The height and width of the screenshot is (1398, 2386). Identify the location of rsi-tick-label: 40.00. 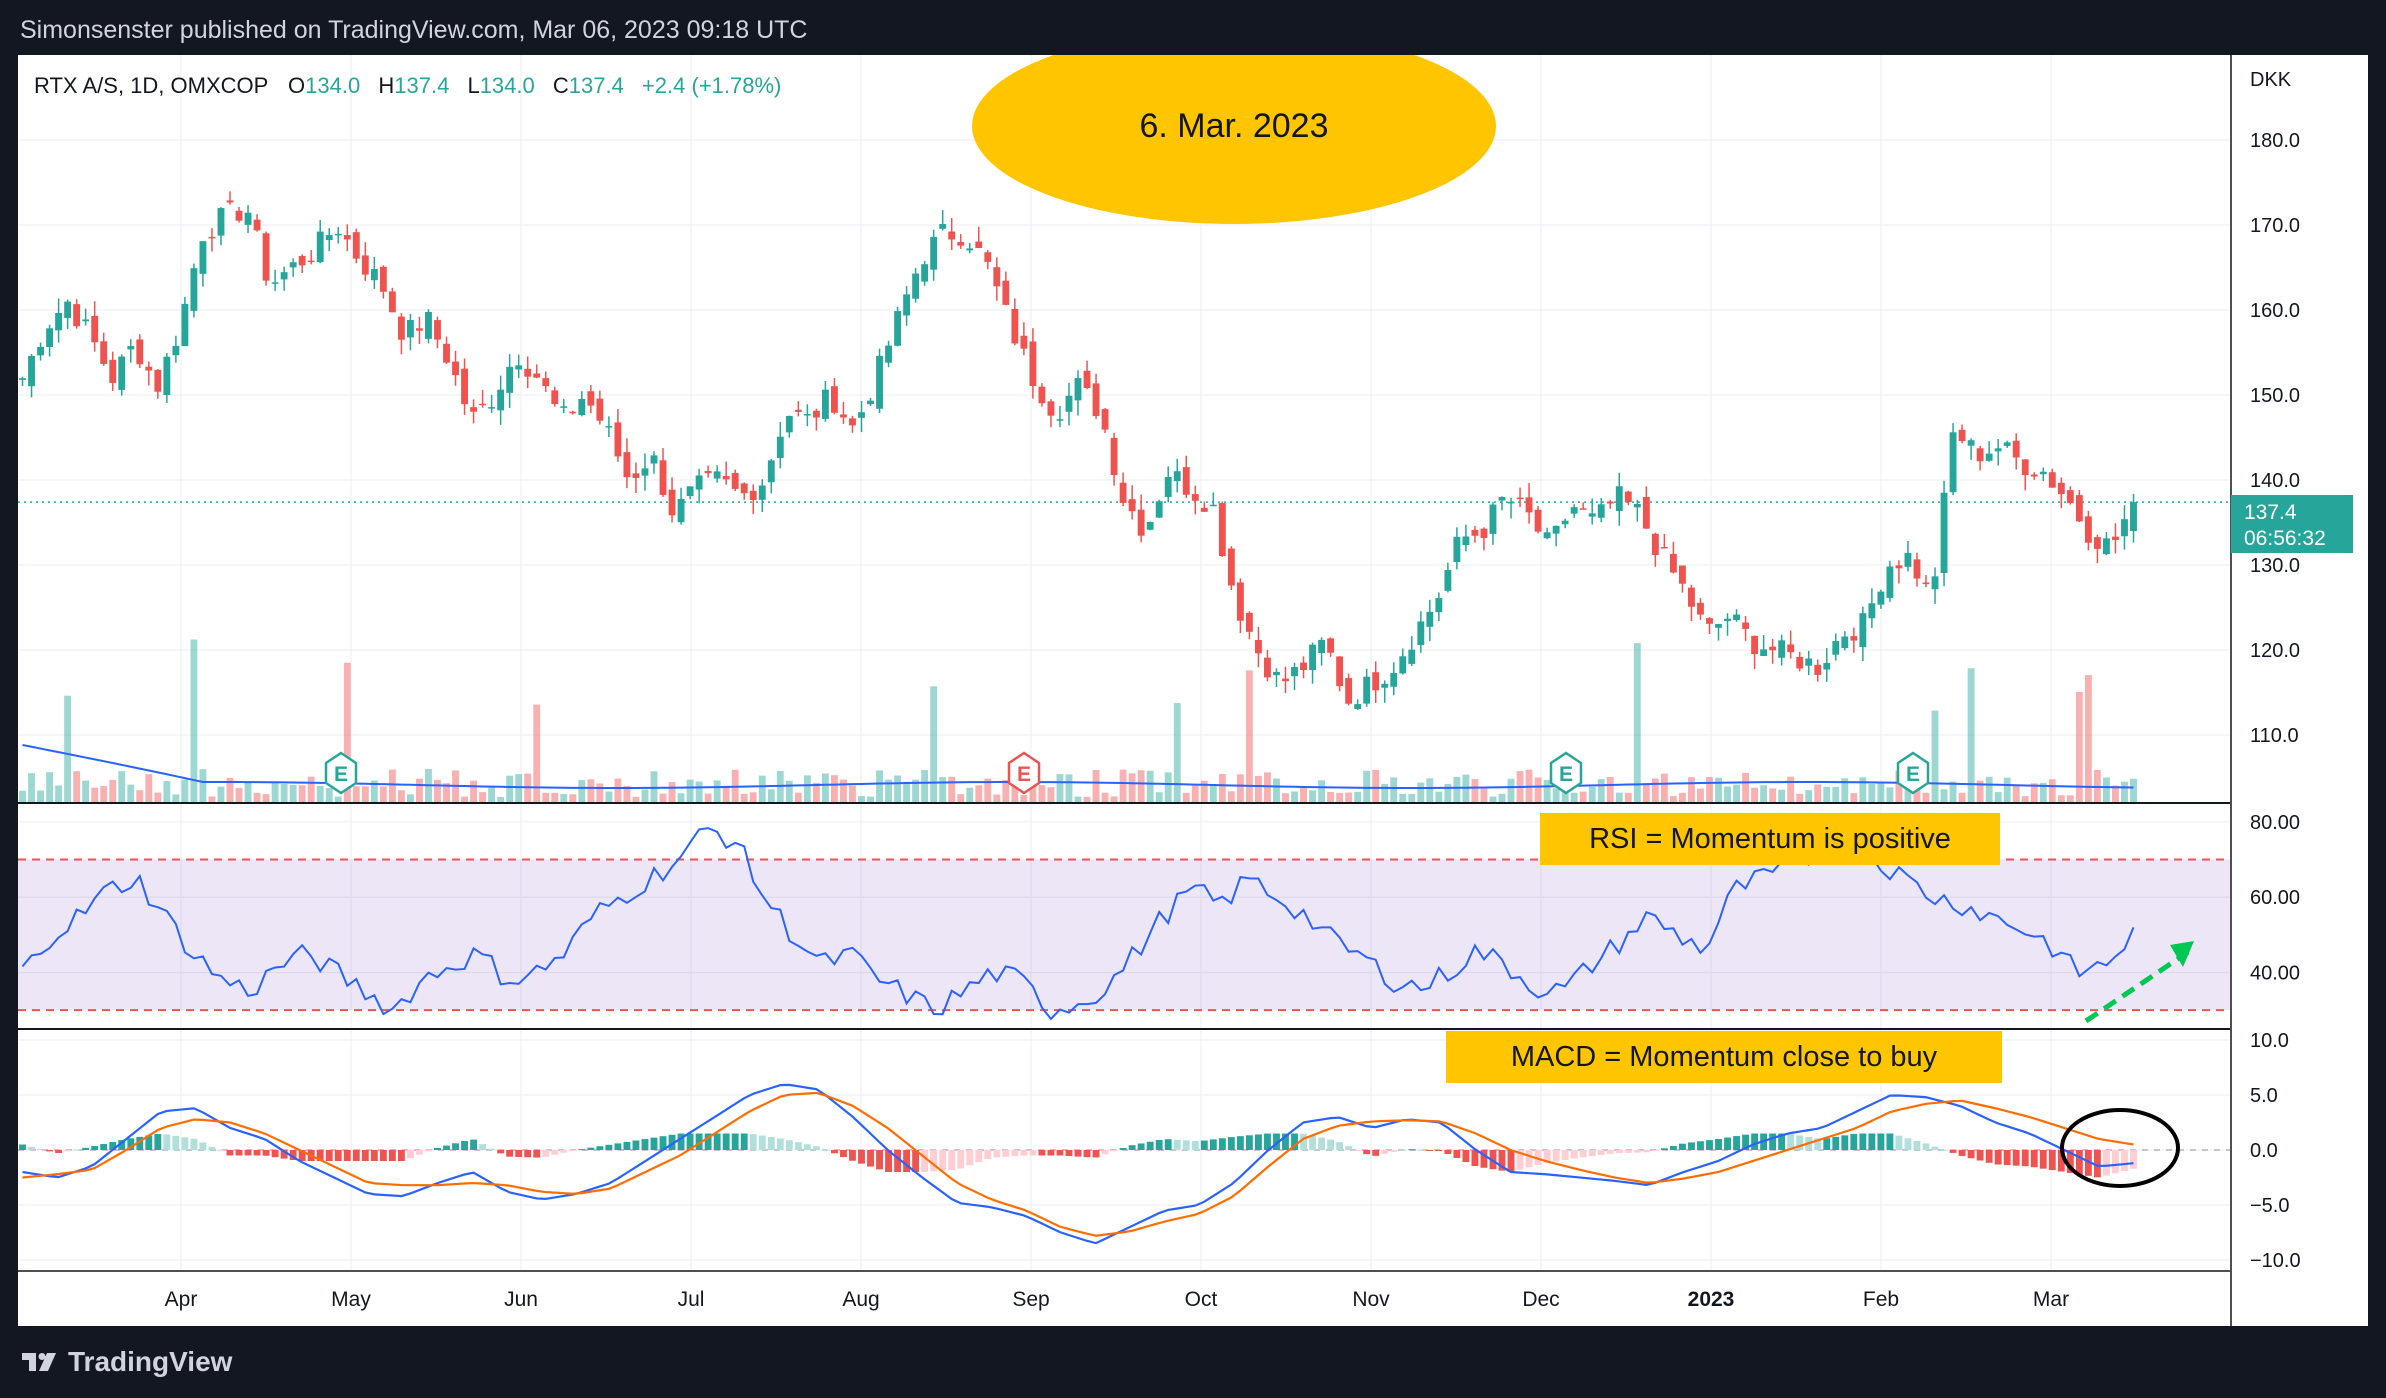
(2275, 974).